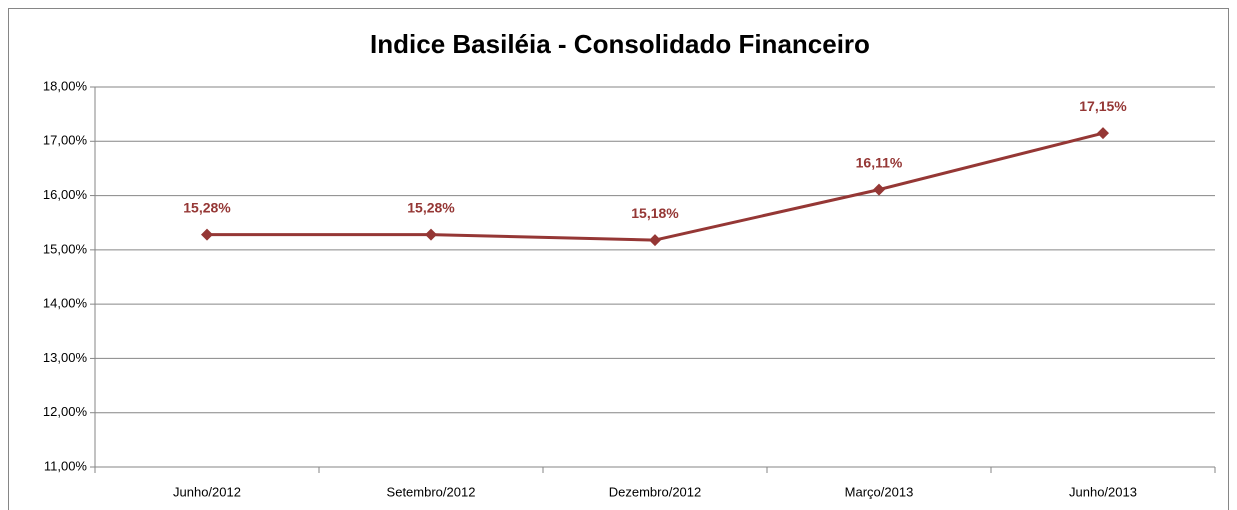 Image resolution: width=1237 pixels, height=510 pixels. I want to click on y-tick-label: 14,00%, so click(65, 303).